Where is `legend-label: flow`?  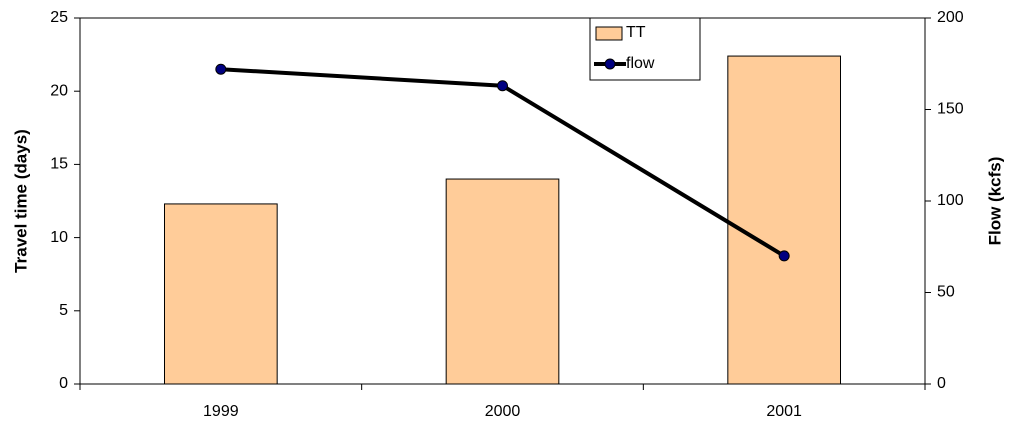 legend-label: flow is located at coordinates (640, 63).